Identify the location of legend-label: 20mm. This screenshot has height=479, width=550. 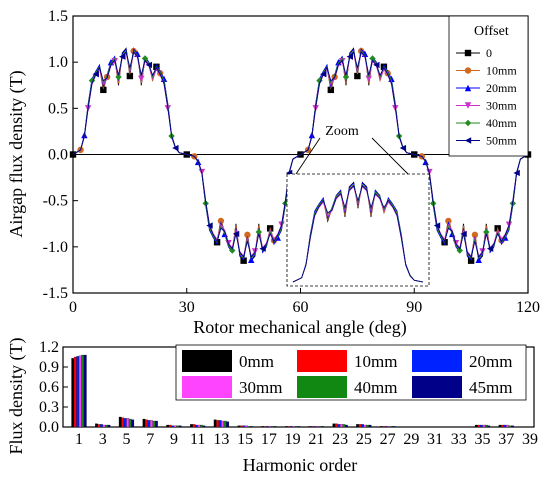
(501, 88).